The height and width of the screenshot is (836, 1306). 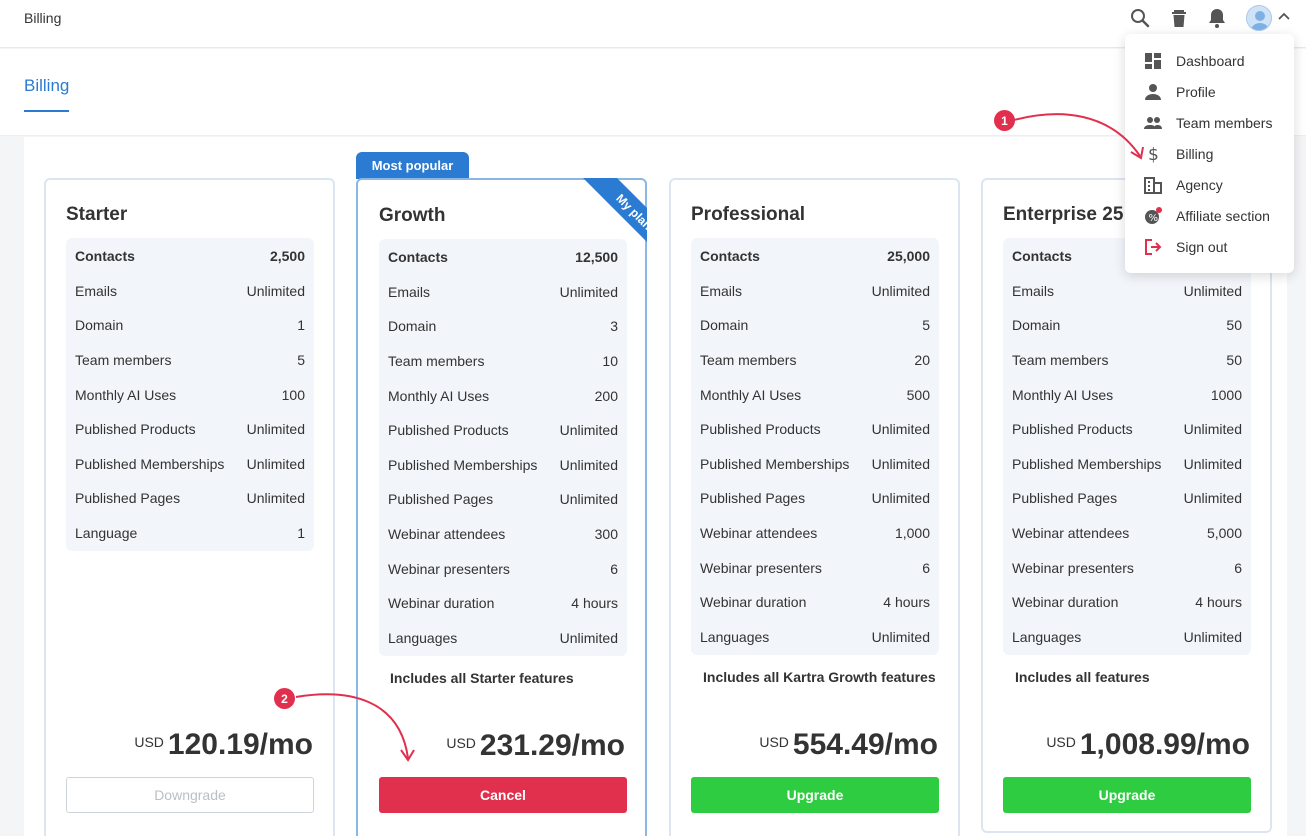 I want to click on feature-label: Contacts, so click(x=1042, y=256).